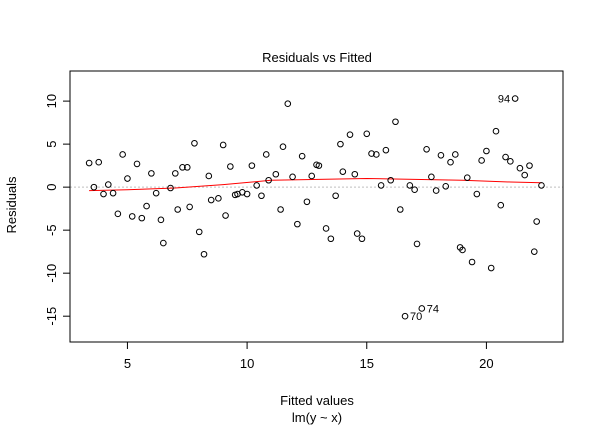  Describe the element at coordinates (504, 100) in the screenshot. I see `outlier-label: 94` at that location.